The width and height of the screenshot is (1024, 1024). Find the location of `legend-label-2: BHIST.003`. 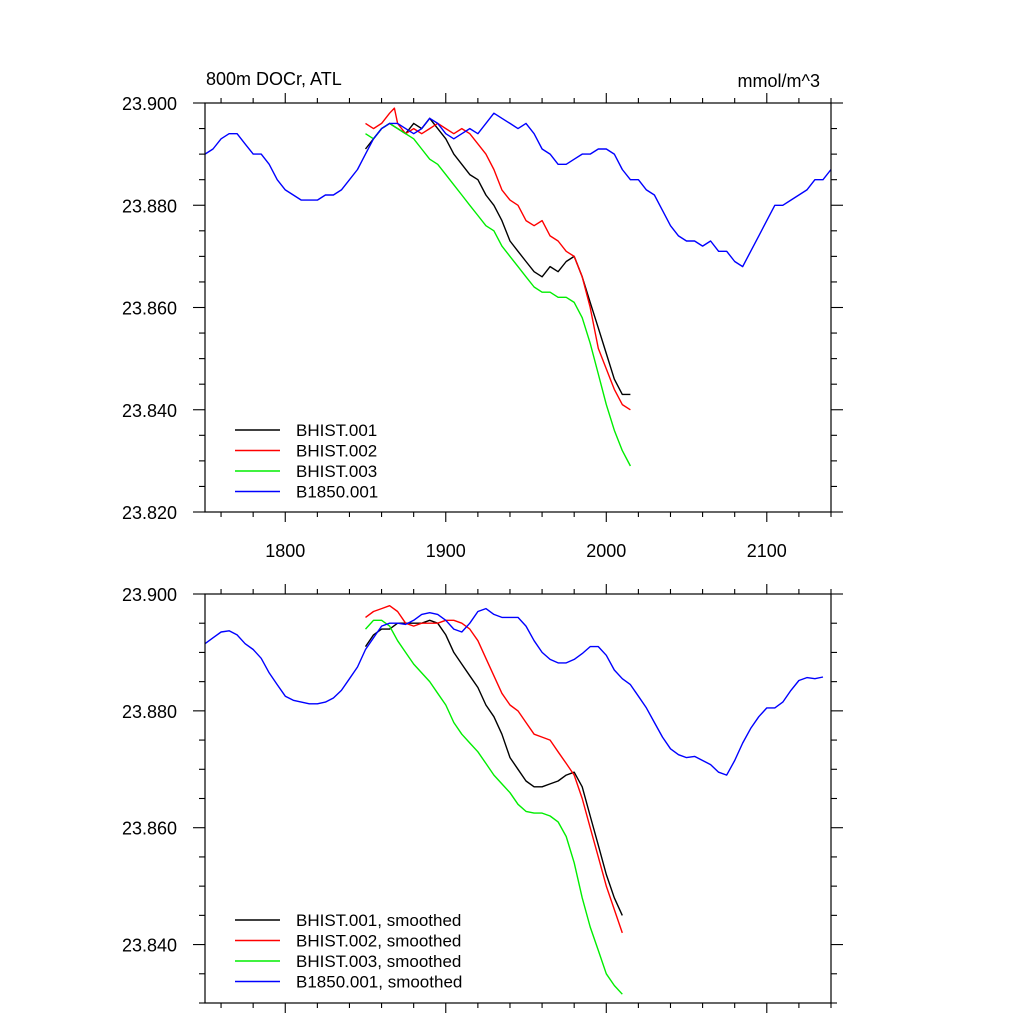

legend-label-2: BHIST.003 is located at coordinates (336, 471).